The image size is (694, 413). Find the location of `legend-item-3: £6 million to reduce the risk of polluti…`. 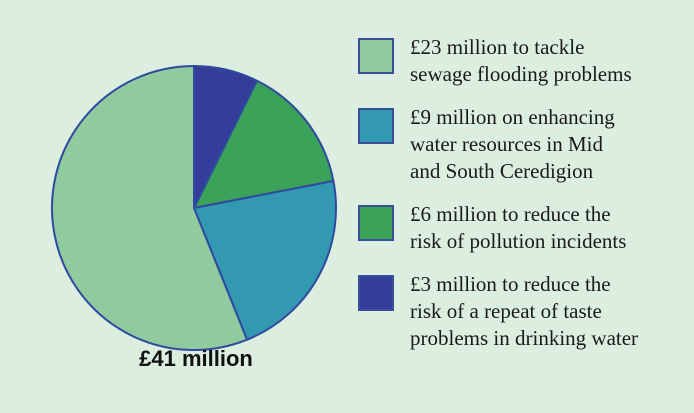

legend-item-3: £6 million to reduce the risk of polluti… is located at coordinates (523, 228).